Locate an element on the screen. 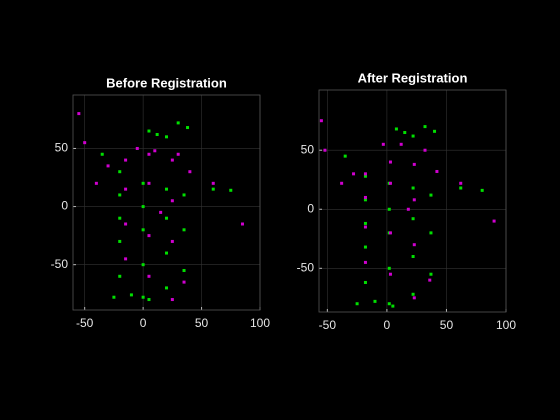 This screenshot has height=420, width=560. chart-title: After Registration is located at coordinates (413, 77).